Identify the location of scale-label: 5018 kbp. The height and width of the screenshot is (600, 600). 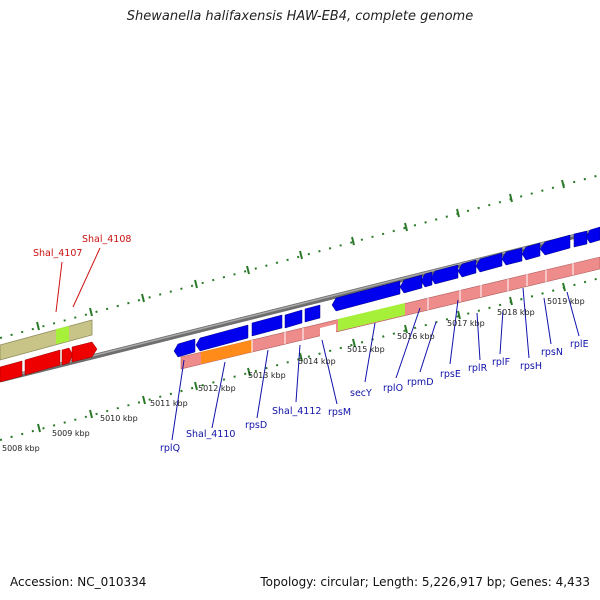
(516, 312).